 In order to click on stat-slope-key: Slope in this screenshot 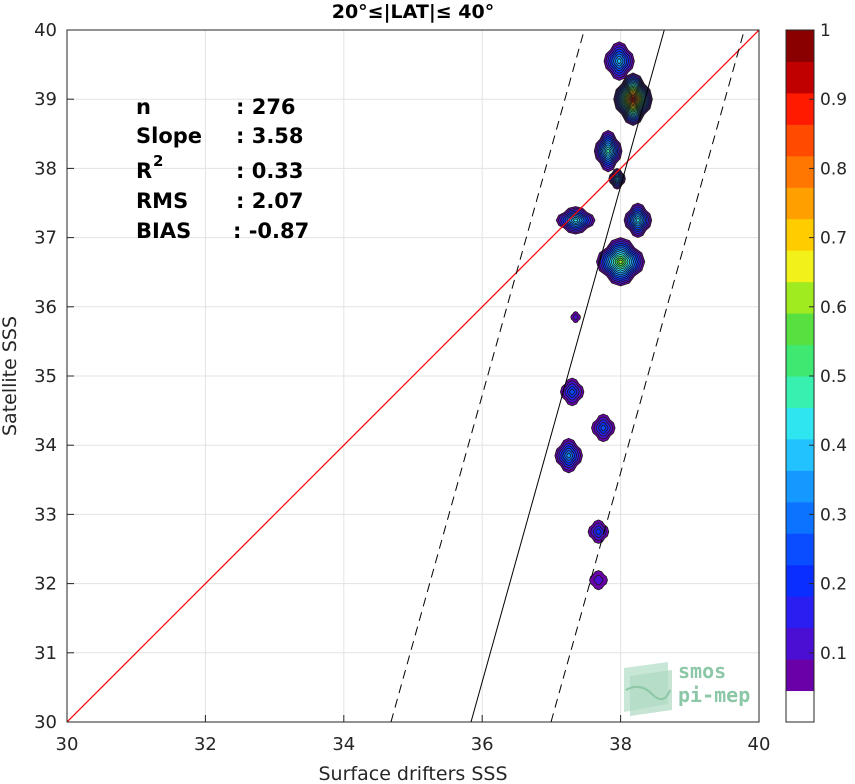, I will do `click(169, 136)`.